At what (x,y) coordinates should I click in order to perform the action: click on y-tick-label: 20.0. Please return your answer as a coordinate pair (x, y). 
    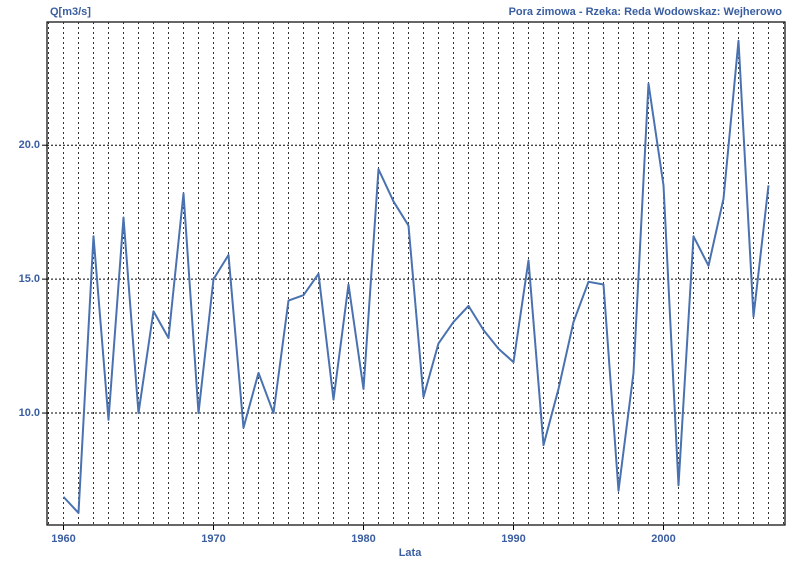
    Looking at the image, I should click on (29, 145).